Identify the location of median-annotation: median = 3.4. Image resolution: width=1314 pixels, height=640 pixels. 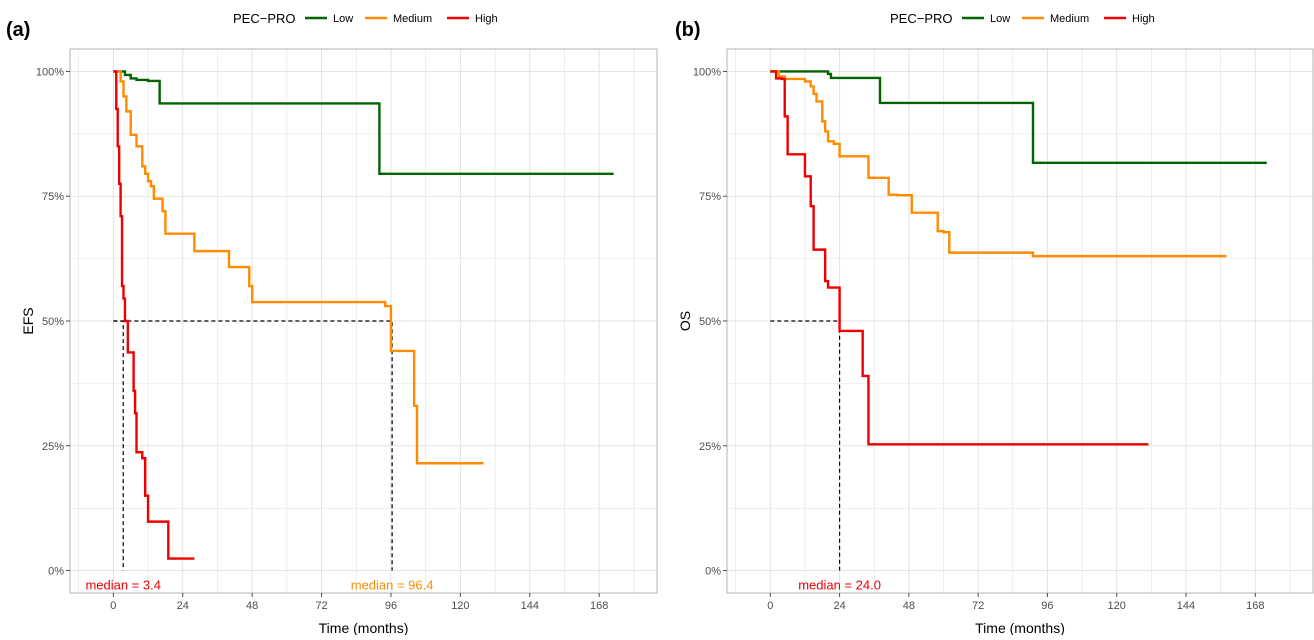
(123, 585).